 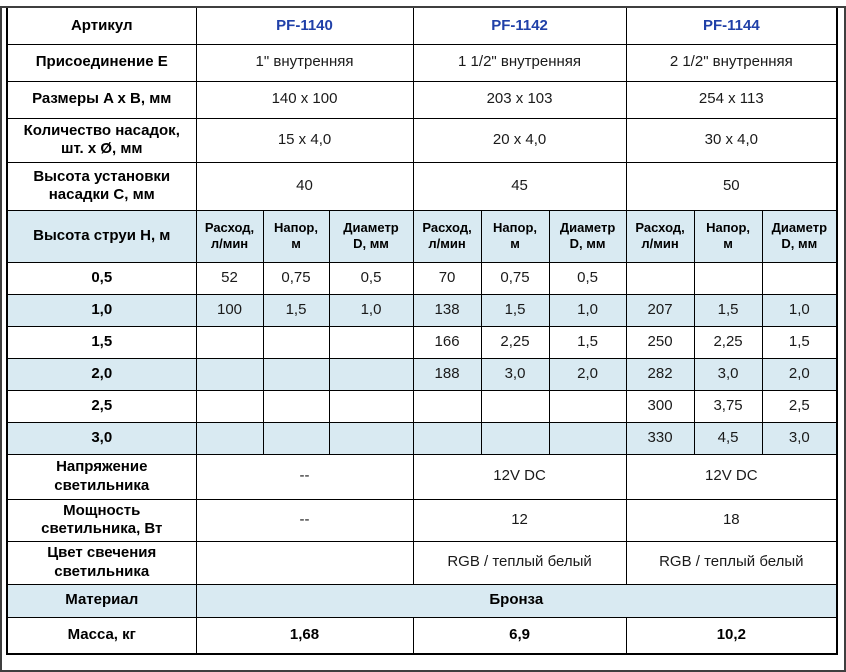 What do you see at coordinates (101, 520) in the screenshot?
I see `lamp-power-label: Мощность светильника, Вт` at bounding box center [101, 520].